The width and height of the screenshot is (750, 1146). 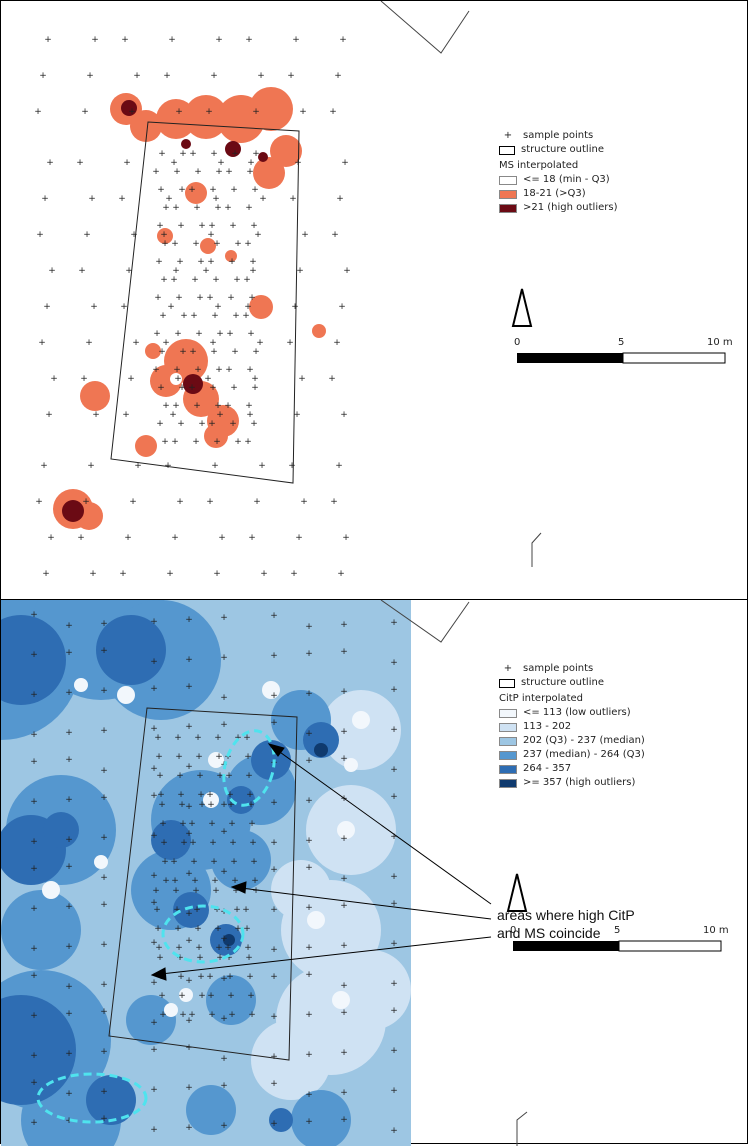 I want to click on legend-title: CitP interpolated, so click(x=541, y=698).